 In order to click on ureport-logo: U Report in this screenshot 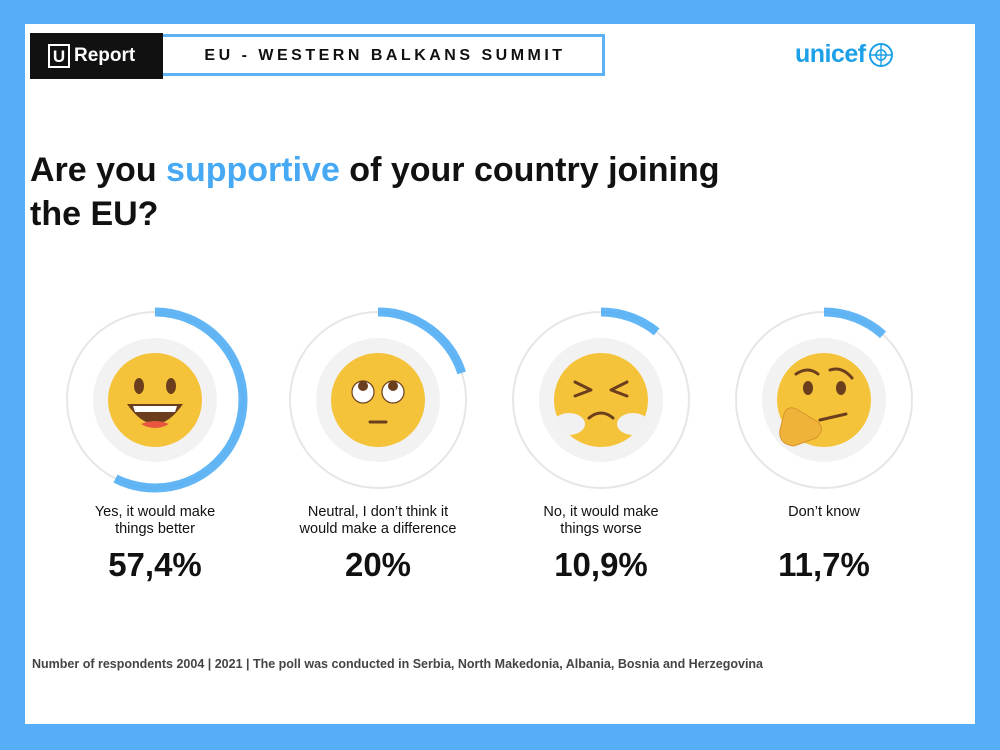, I will do `click(96, 56)`.